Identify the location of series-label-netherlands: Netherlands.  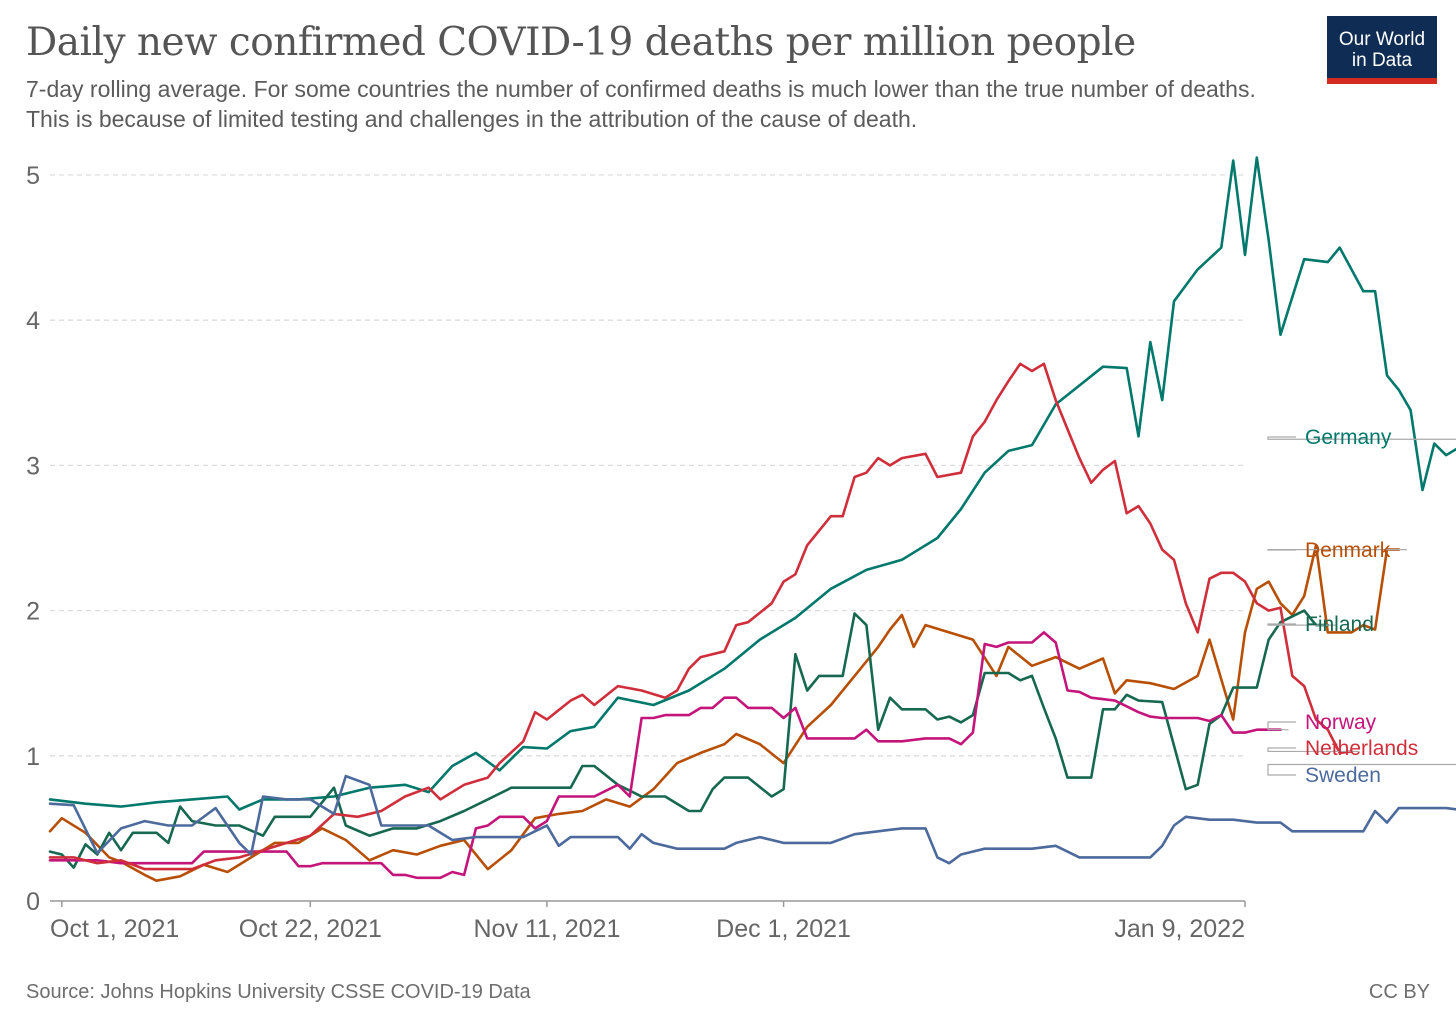
(1361, 748).